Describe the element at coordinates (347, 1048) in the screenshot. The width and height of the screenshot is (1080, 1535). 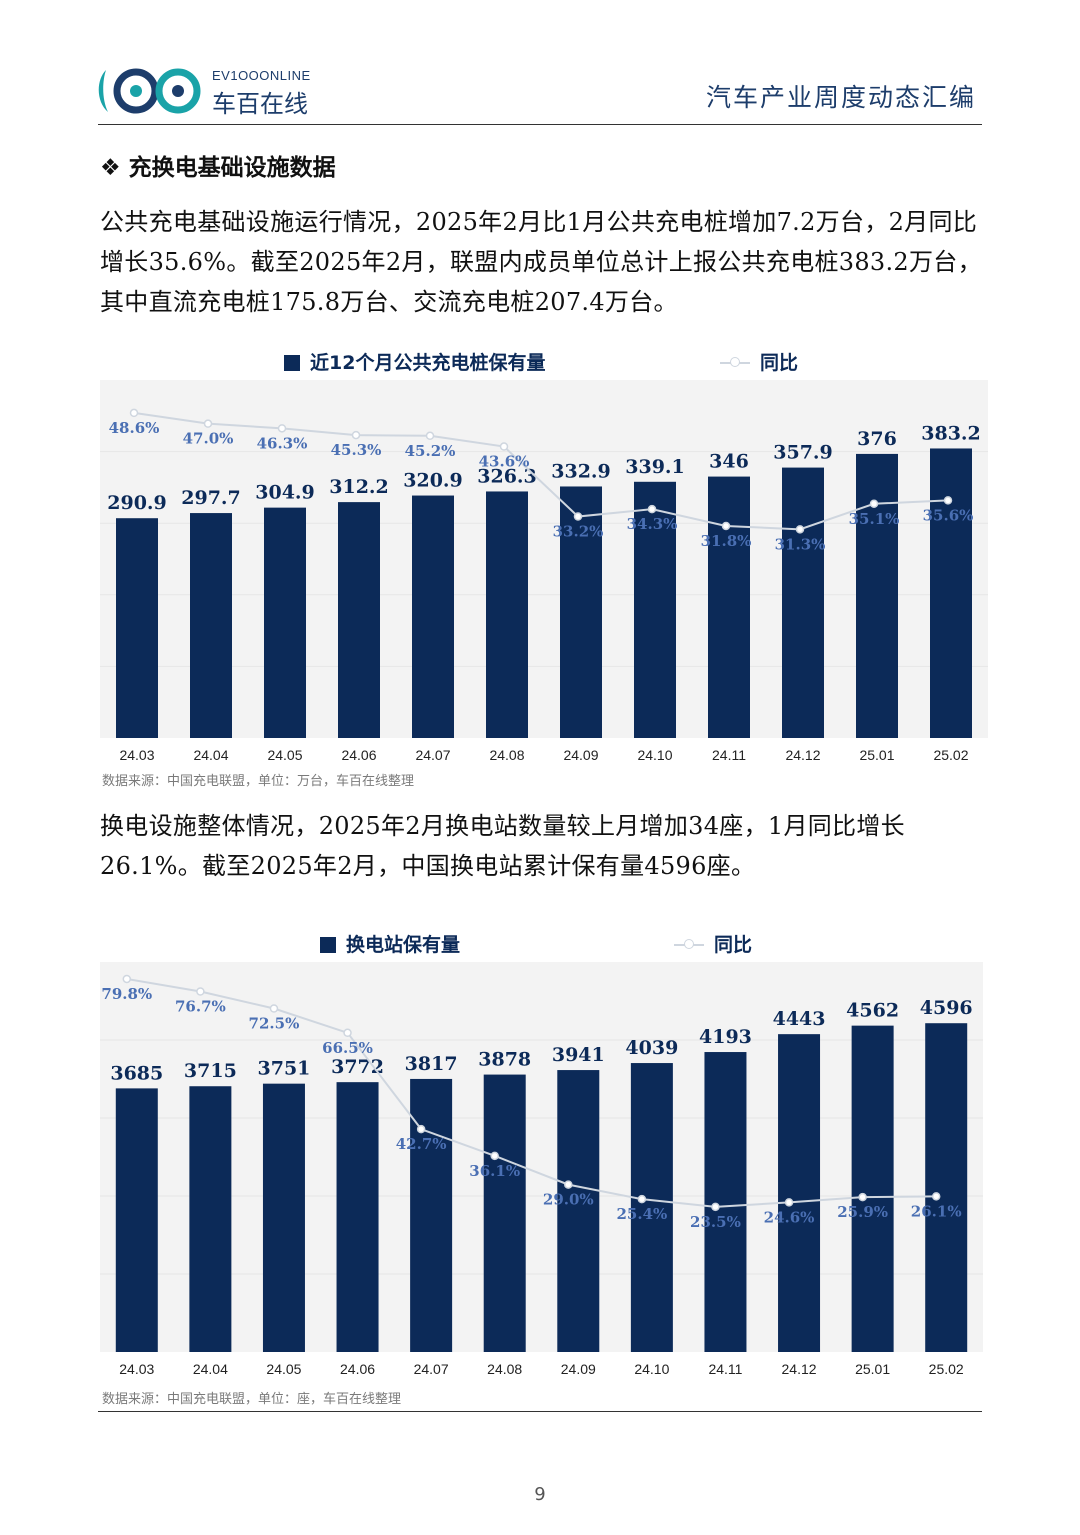
I see `yoy-value-label: 66.5%` at that location.